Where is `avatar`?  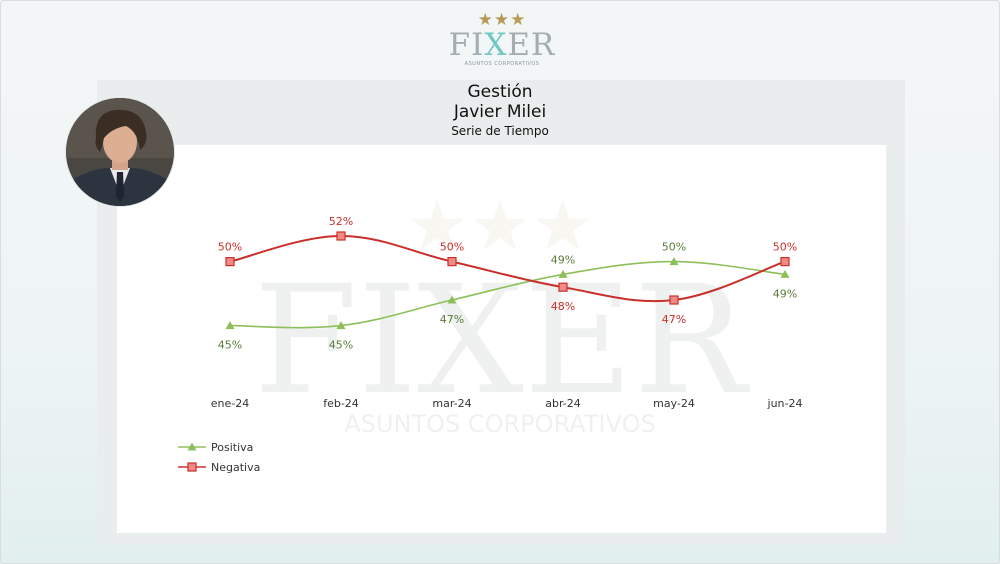 avatar is located at coordinates (120, 152).